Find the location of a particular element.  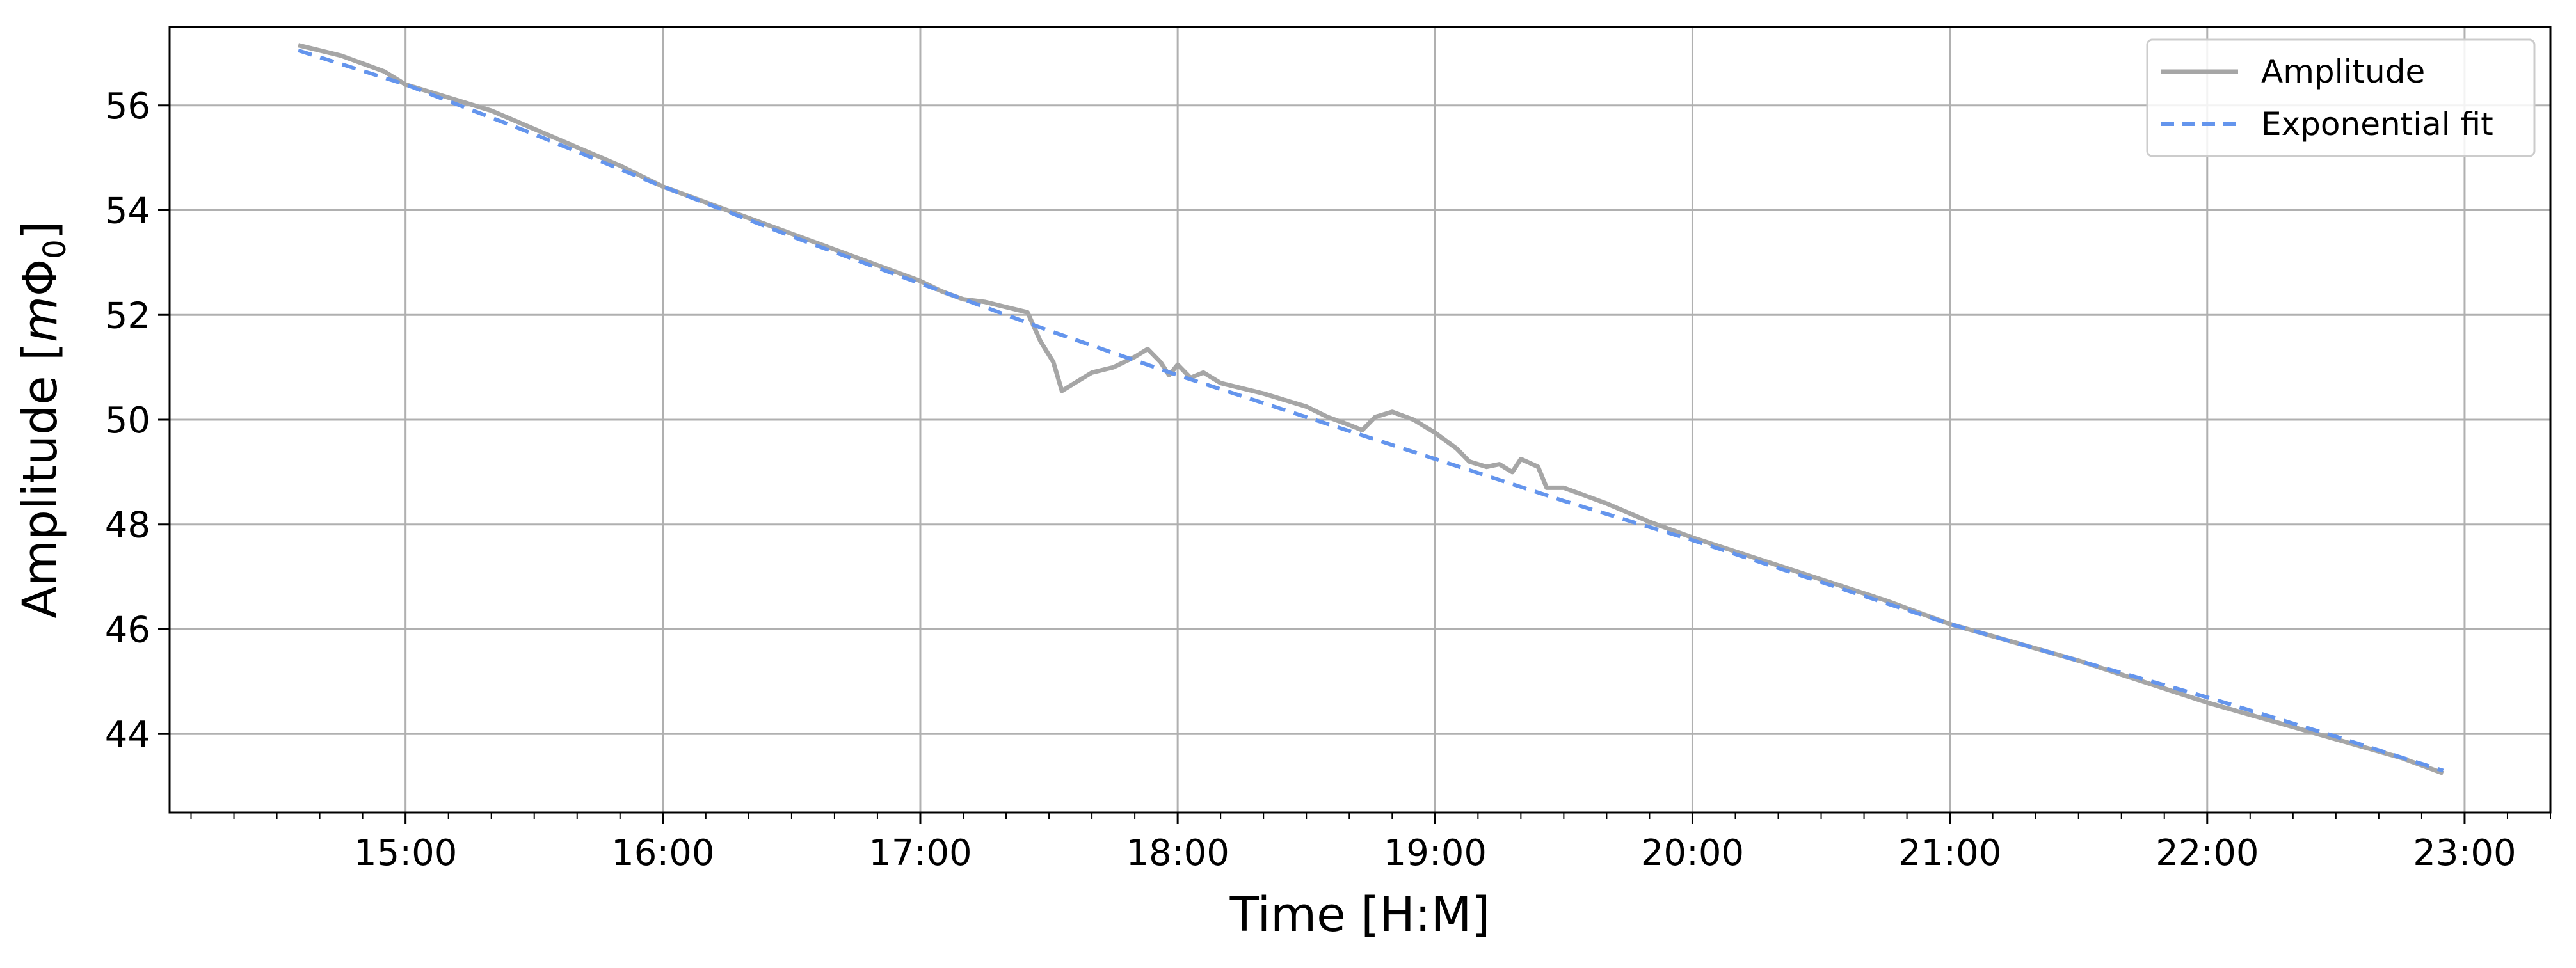

x-tick-label: 15:00 is located at coordinates (405, 853).